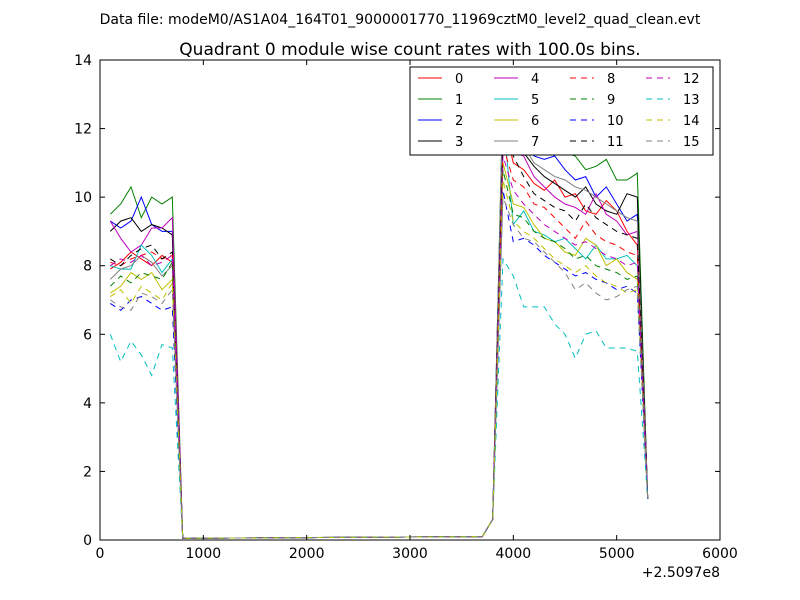  Describe the element at coordinates (720, 554) in the screenshot. I see `x-tick-label: 6000` at that location.